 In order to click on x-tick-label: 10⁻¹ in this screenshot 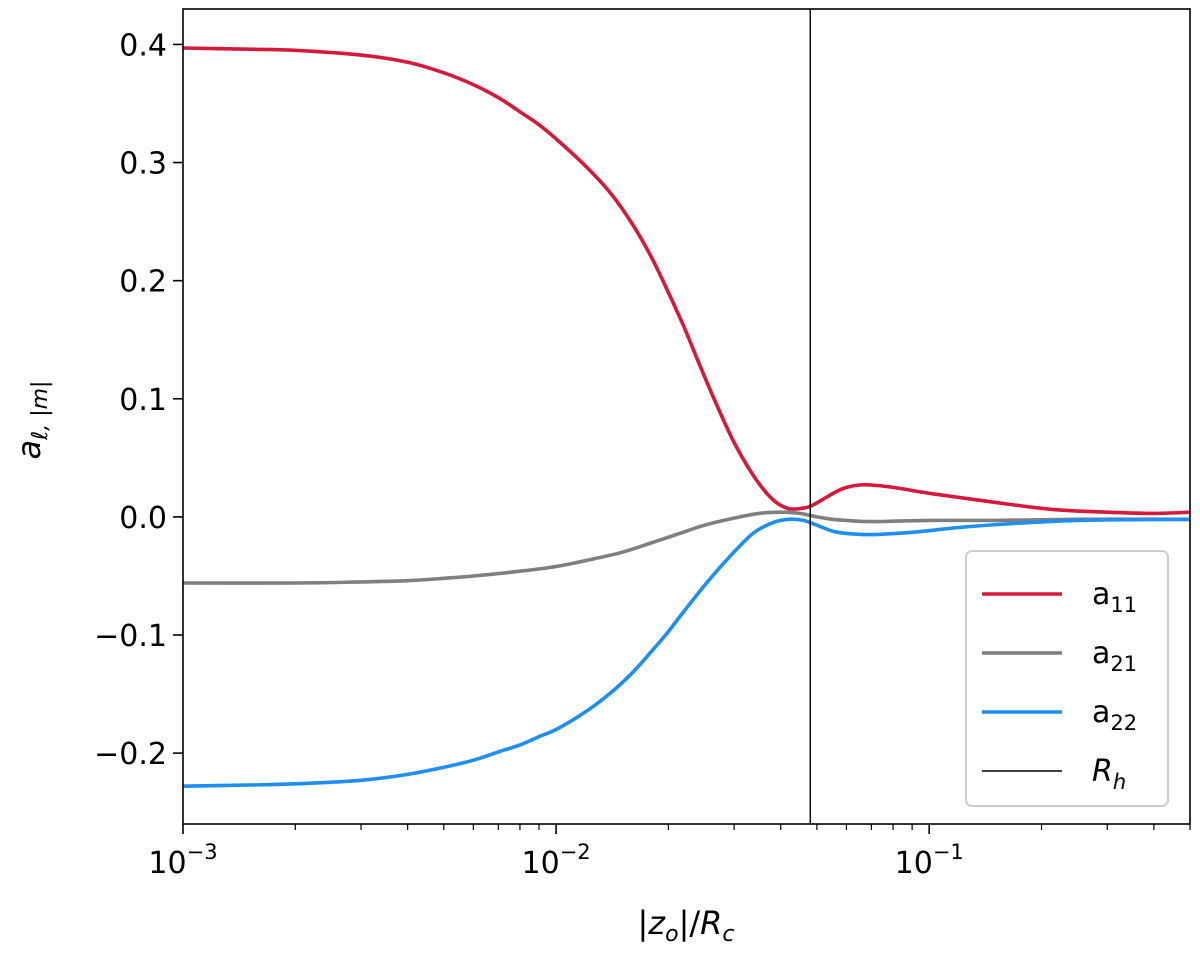, I will do `click(929, 860)`.